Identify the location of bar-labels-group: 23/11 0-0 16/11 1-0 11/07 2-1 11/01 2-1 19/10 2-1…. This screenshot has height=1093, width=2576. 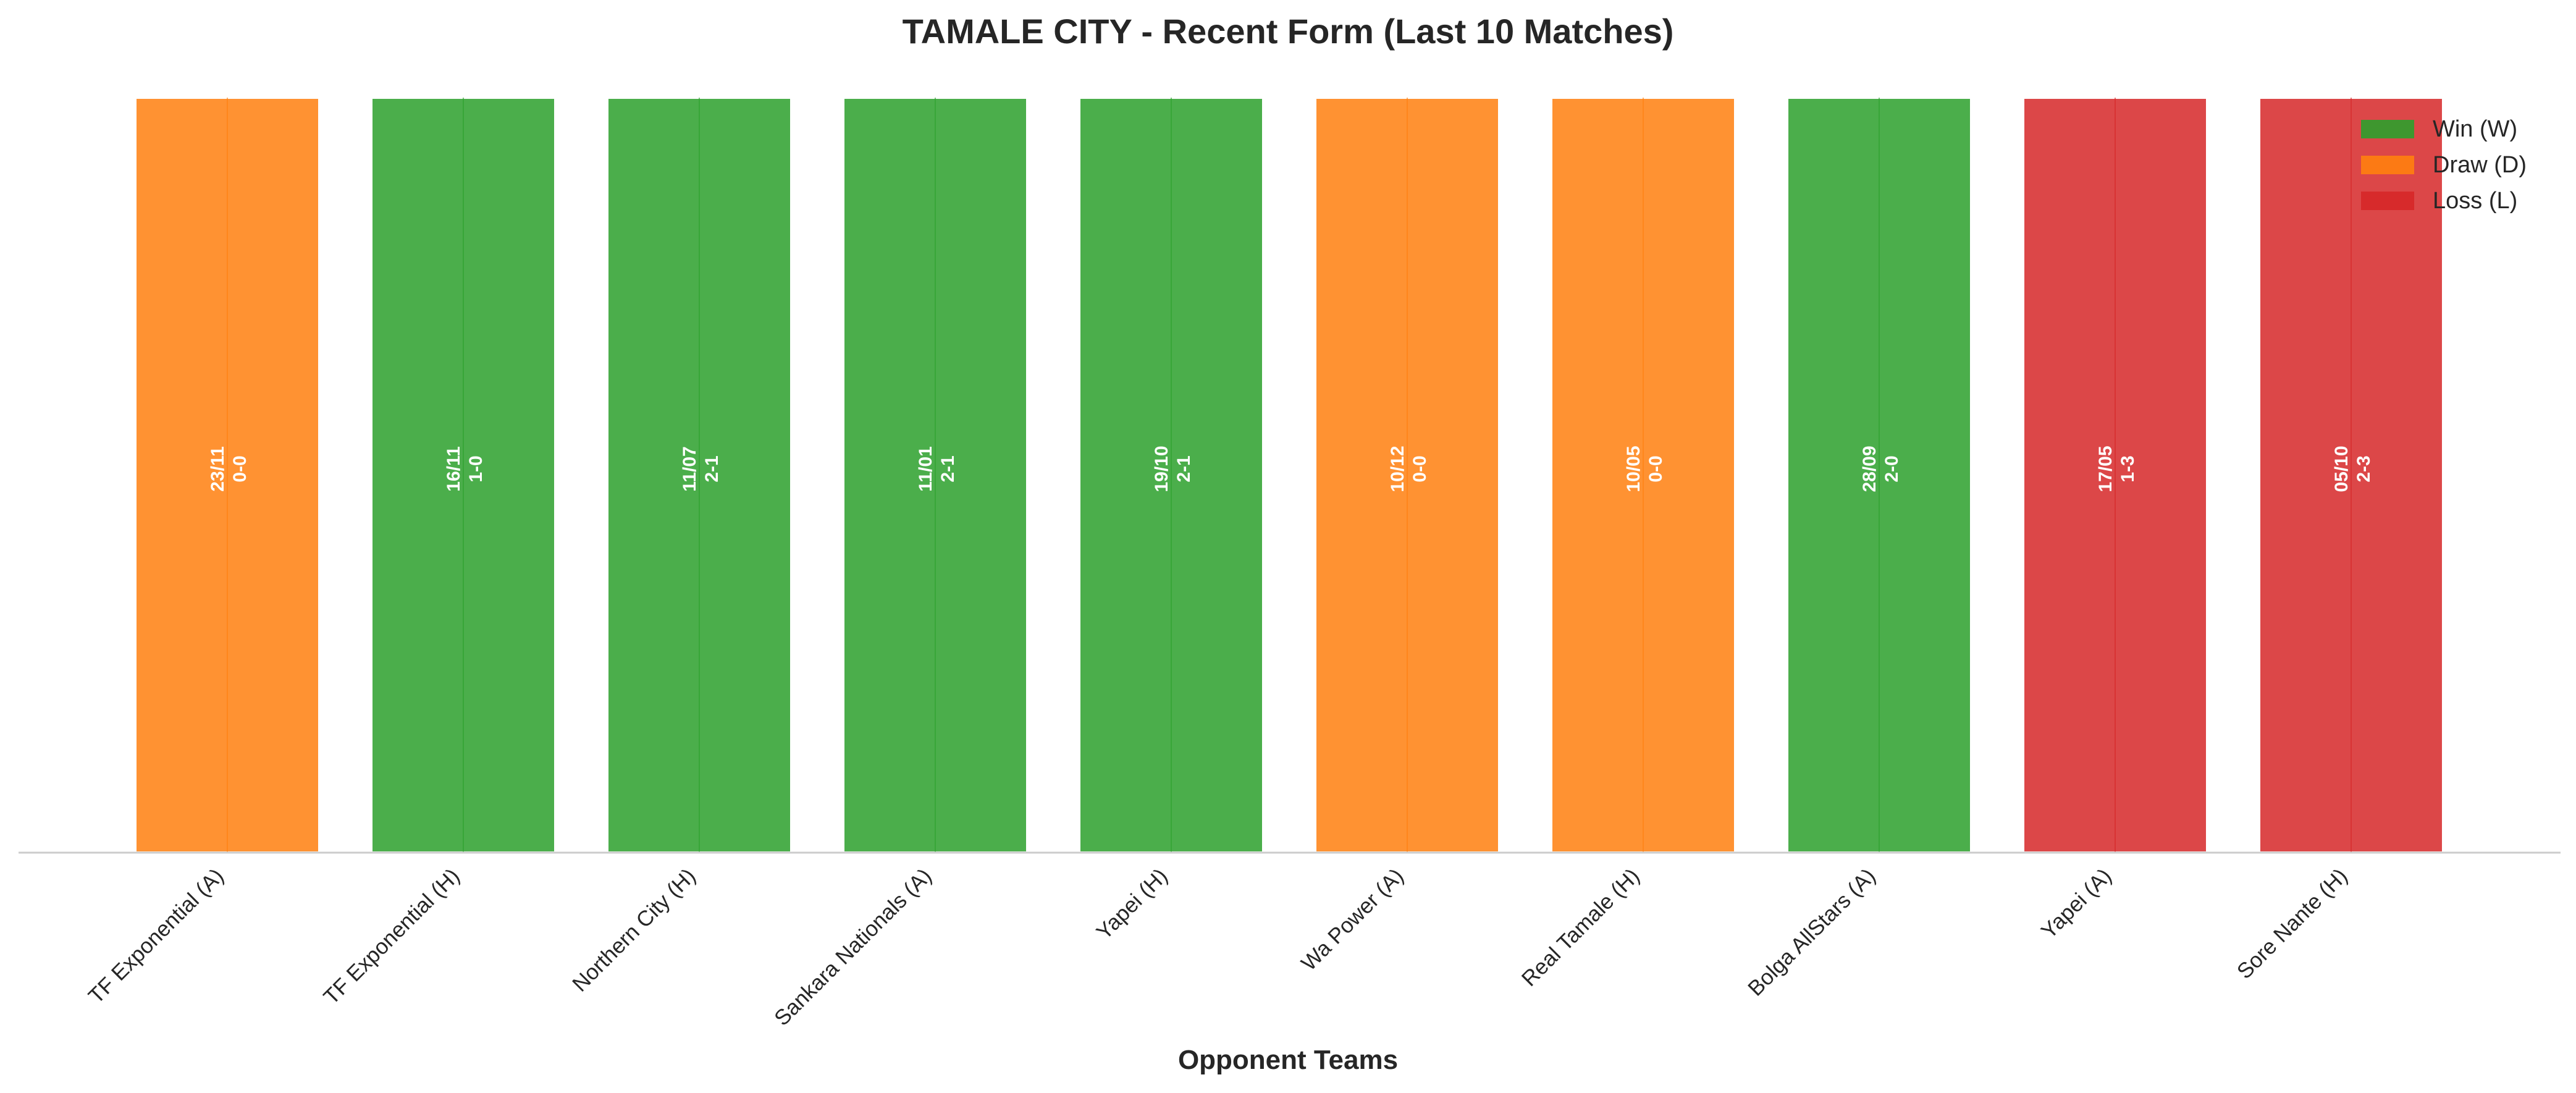
(1291, 469).